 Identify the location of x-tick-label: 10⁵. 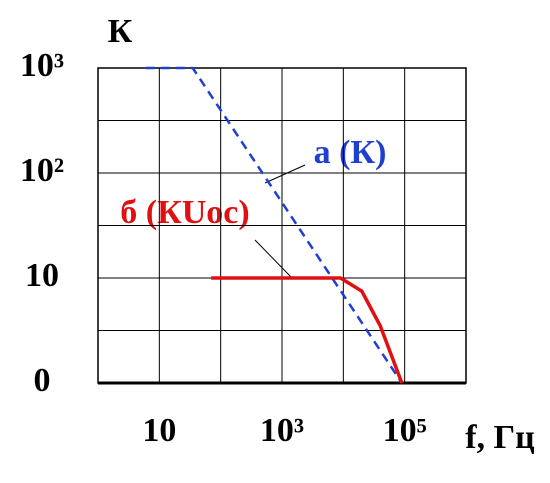
(405, 430).